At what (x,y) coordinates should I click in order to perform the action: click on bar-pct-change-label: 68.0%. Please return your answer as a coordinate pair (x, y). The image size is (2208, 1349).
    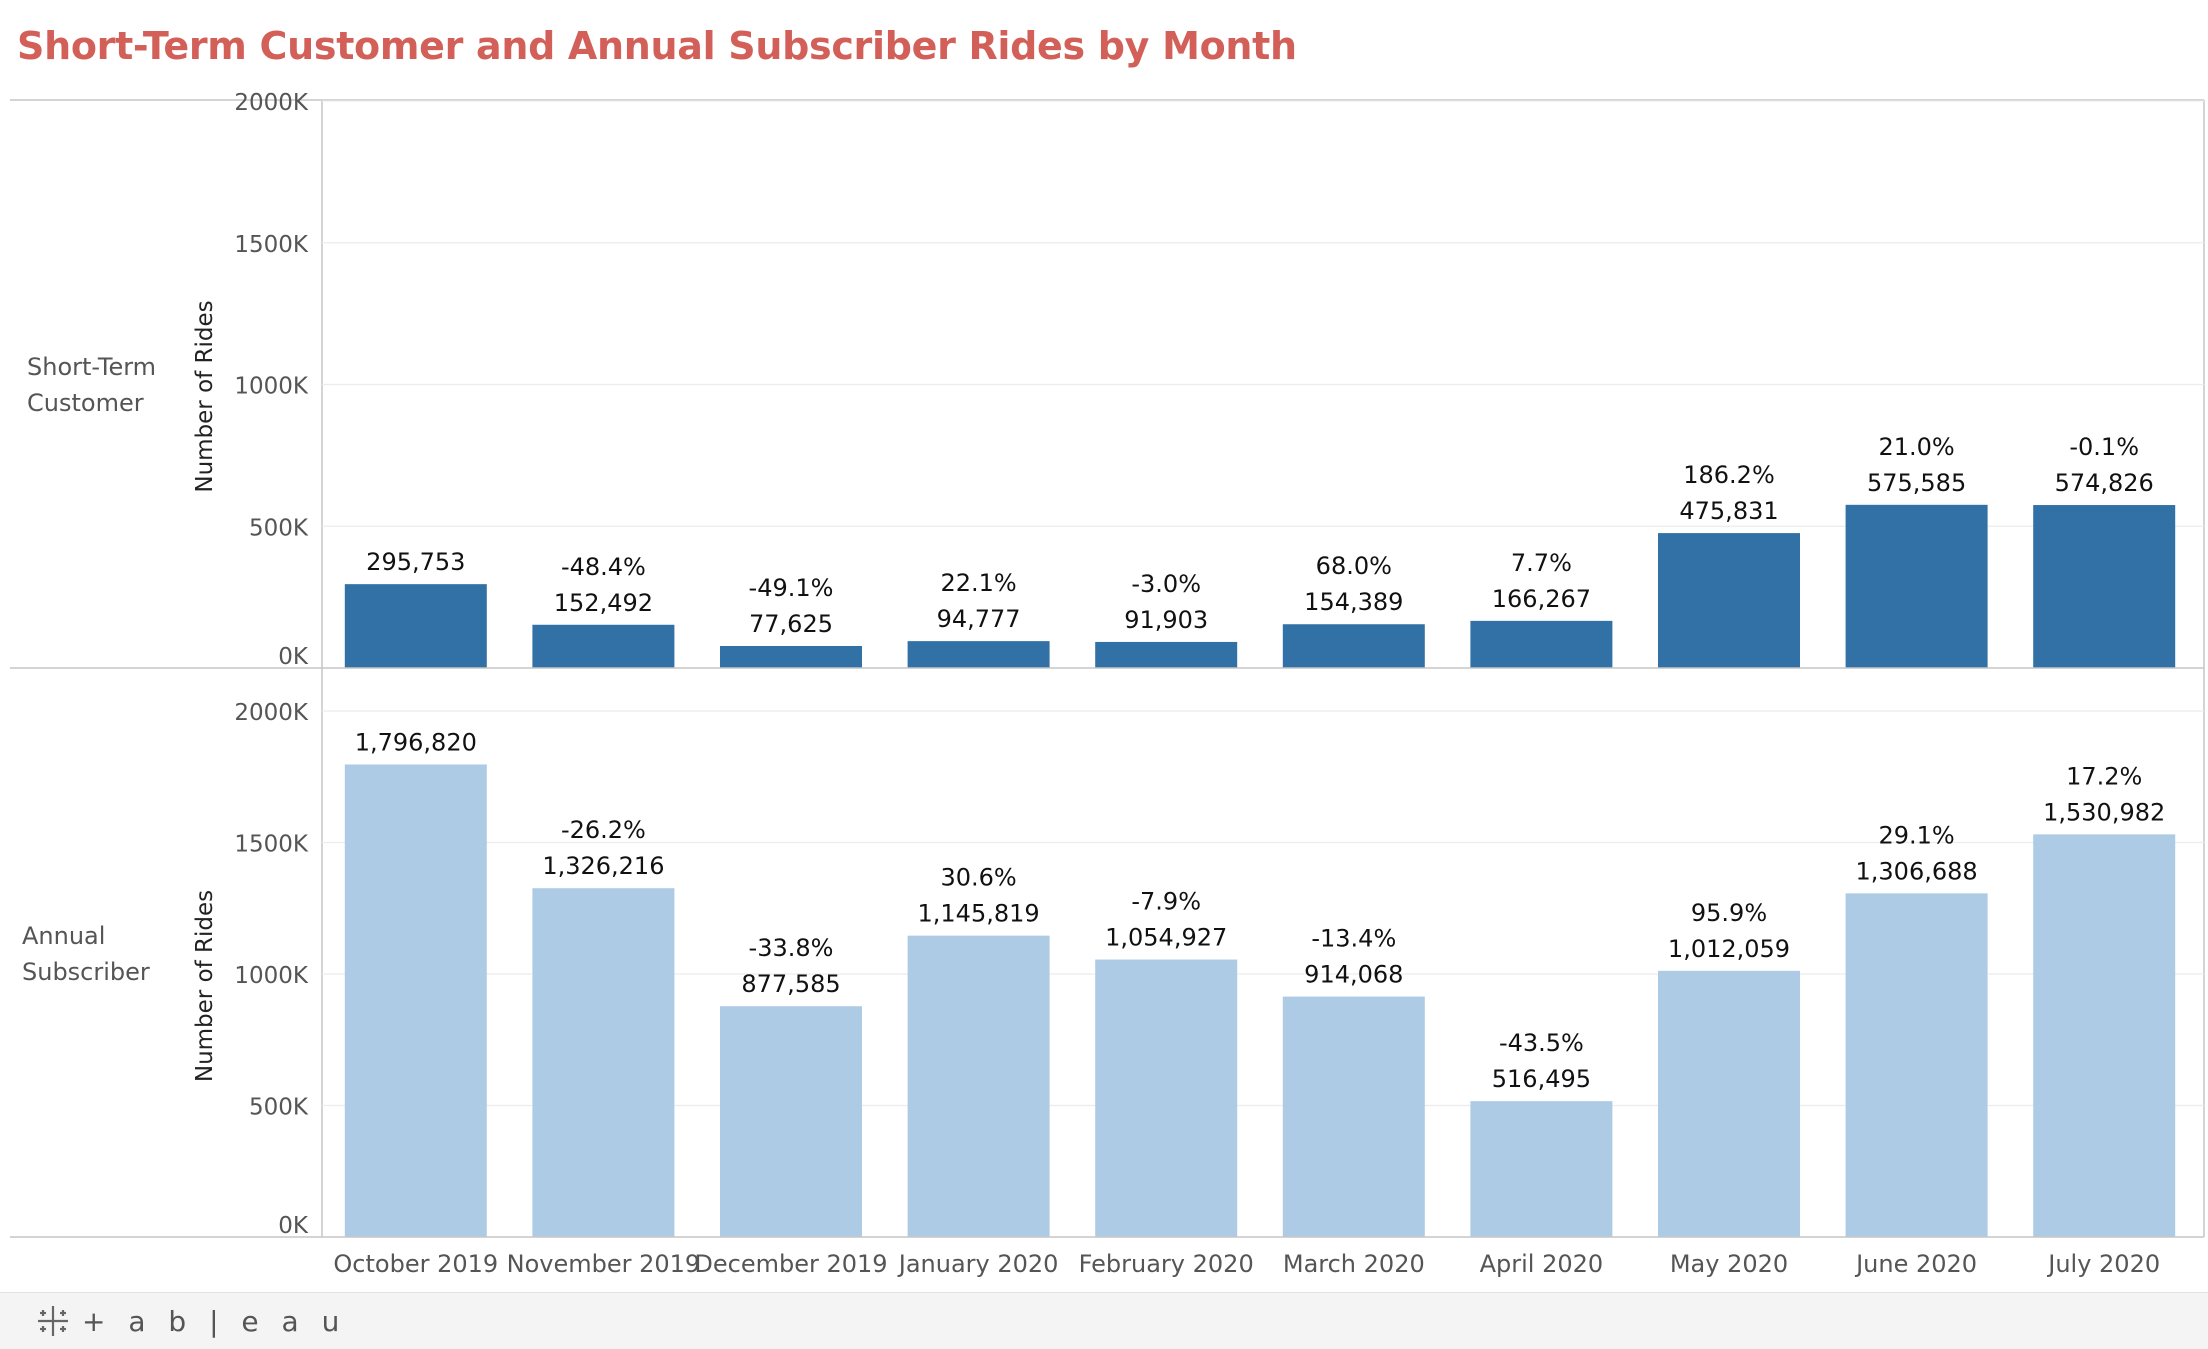
    Looking at the image, I should click on (1354, 566).